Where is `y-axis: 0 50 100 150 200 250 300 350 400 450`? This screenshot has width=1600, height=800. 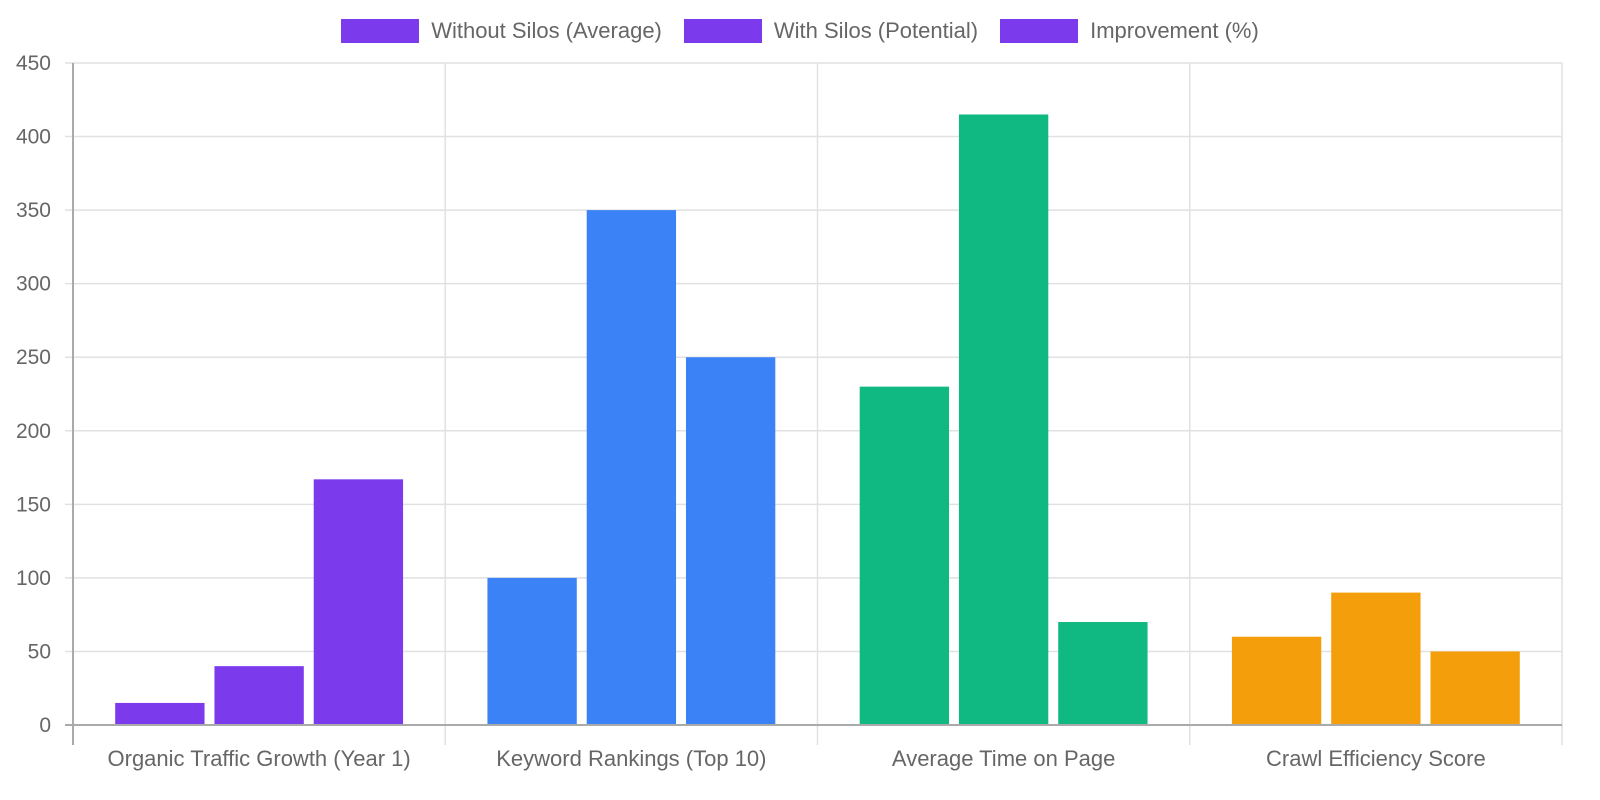 y-axis: 0 50 100 150 200 250 300 350 400 450 is located at coordinates (33, 394).